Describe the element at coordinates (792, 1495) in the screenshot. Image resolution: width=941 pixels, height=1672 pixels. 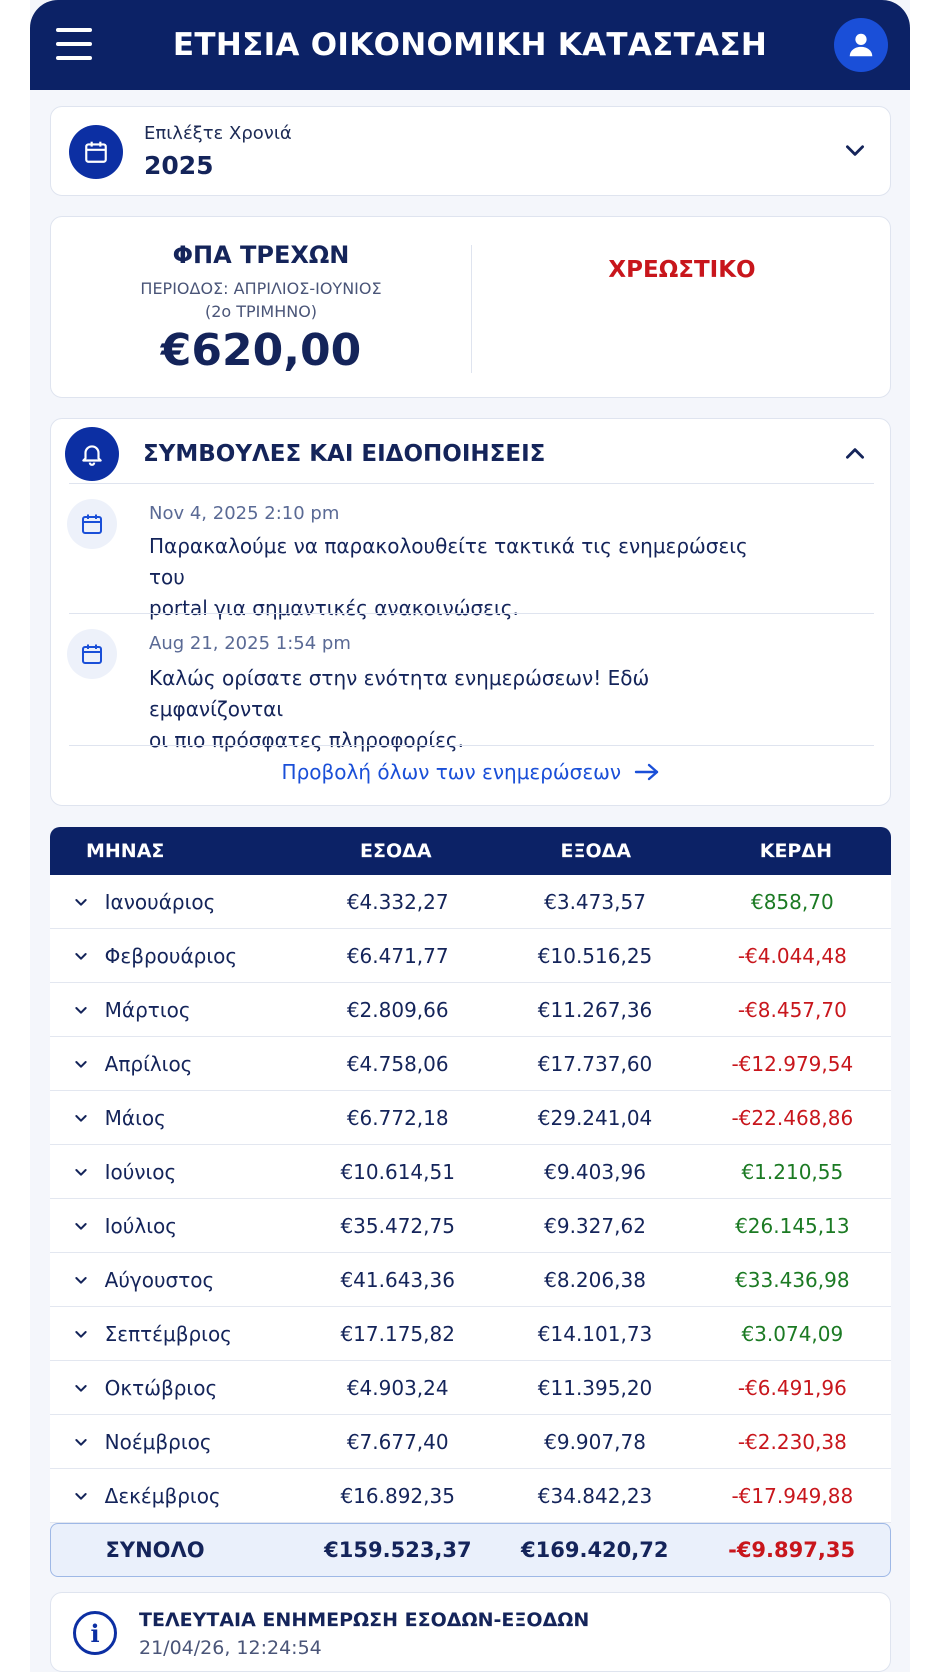
I see `row-profit: -€17.949,88` at that location.